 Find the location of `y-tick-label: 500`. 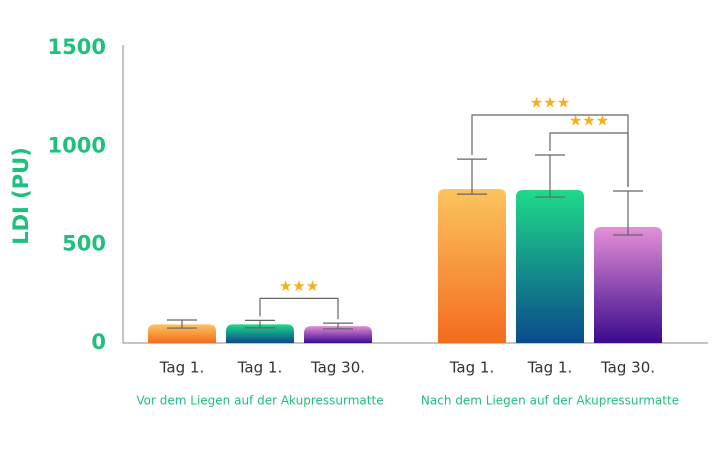

y-tick-label: 500 is located at coordinates (84, 244).